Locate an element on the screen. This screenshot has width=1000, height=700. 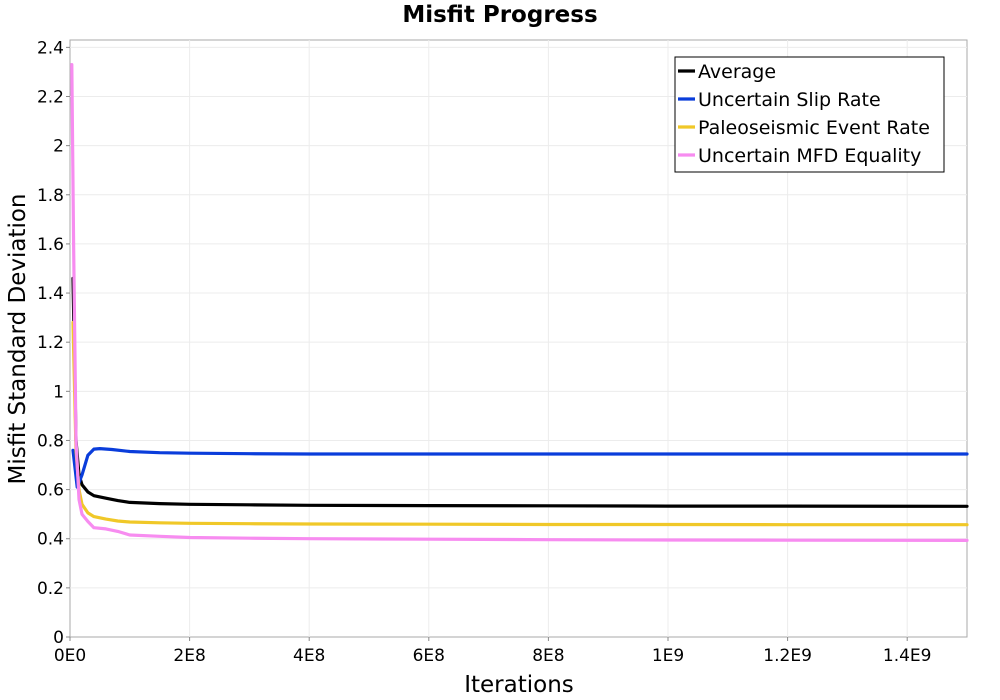
y-tick-label: 0.2 is located at coordinates (50, 589).